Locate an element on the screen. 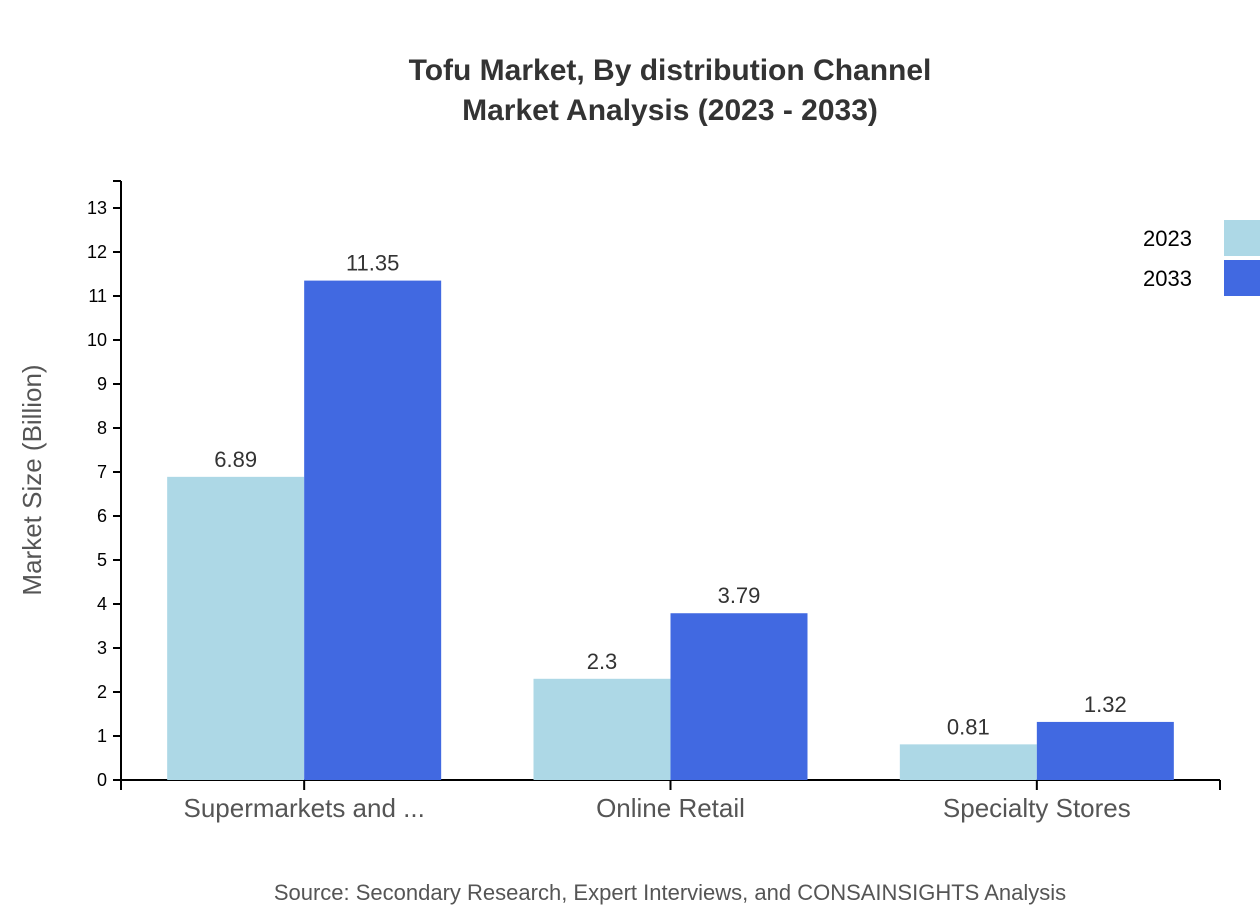 The width and height of the screenshot is (1260, 920). y-tick-label: 12 is located at coordinates (97, 252).